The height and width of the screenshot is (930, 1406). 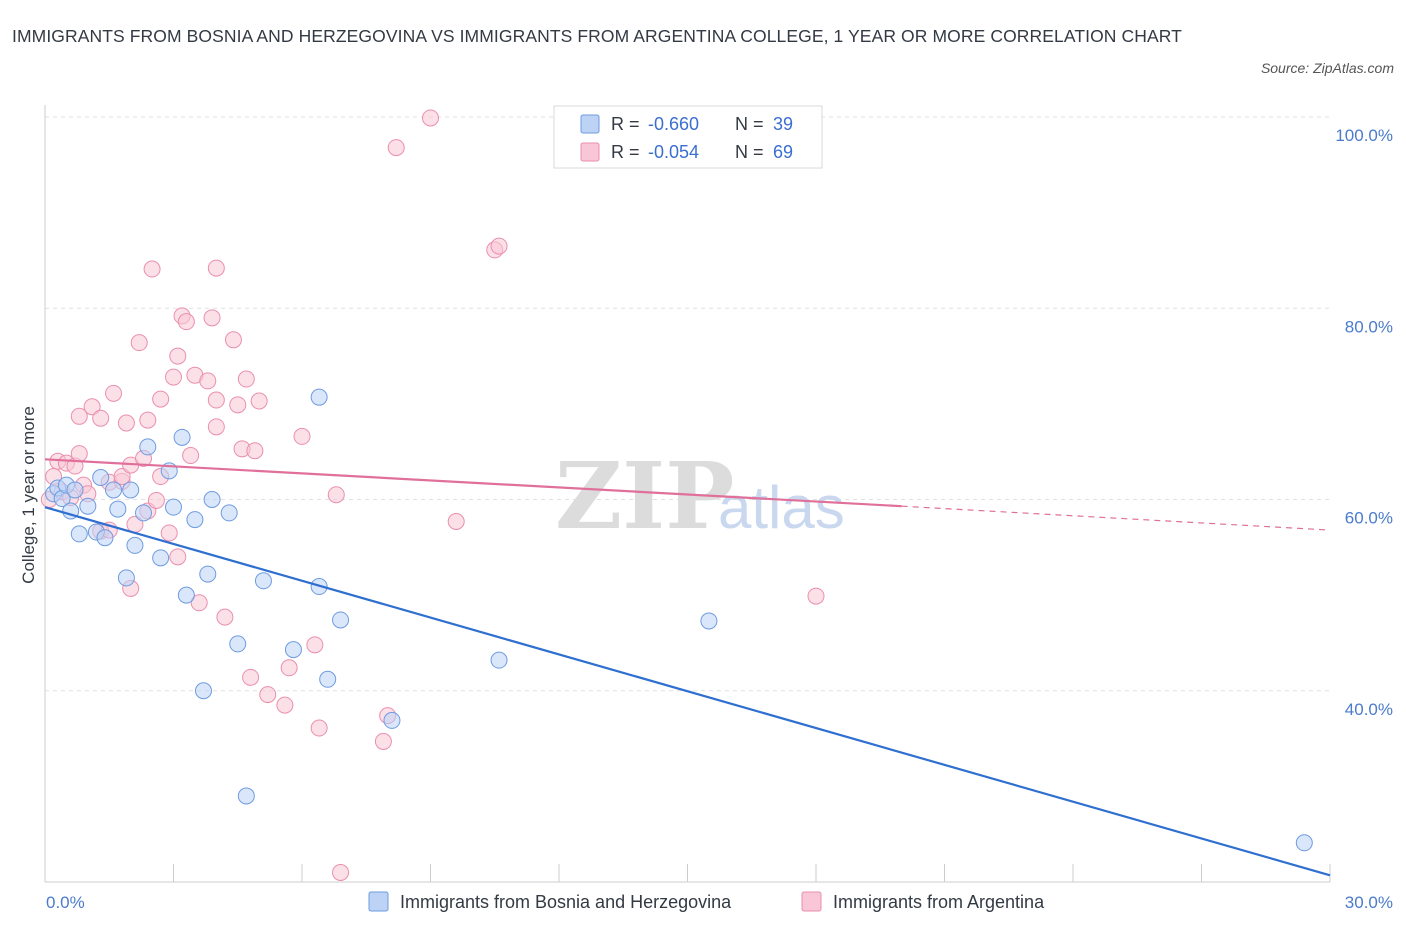 I want to click on legend-n-value-argentina: 69, so click(x=783, y=152).